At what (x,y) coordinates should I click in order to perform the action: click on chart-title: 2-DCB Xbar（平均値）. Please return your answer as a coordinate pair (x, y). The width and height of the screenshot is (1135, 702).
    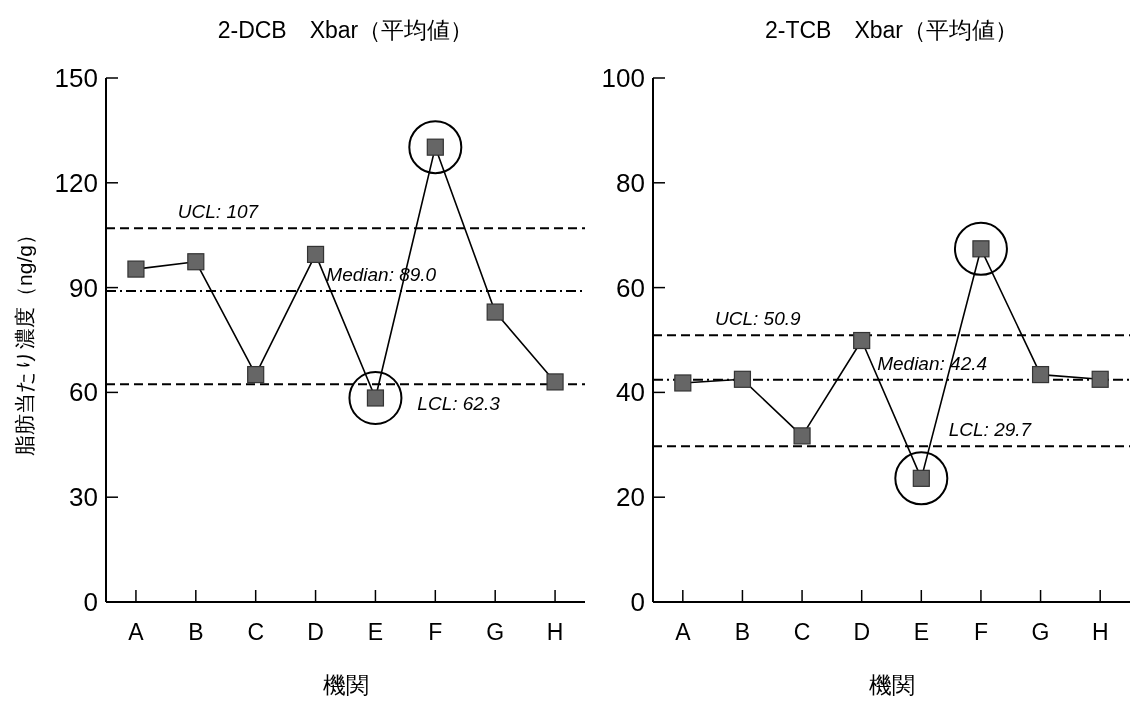
    Looking at the image, I should click on (345, 30).